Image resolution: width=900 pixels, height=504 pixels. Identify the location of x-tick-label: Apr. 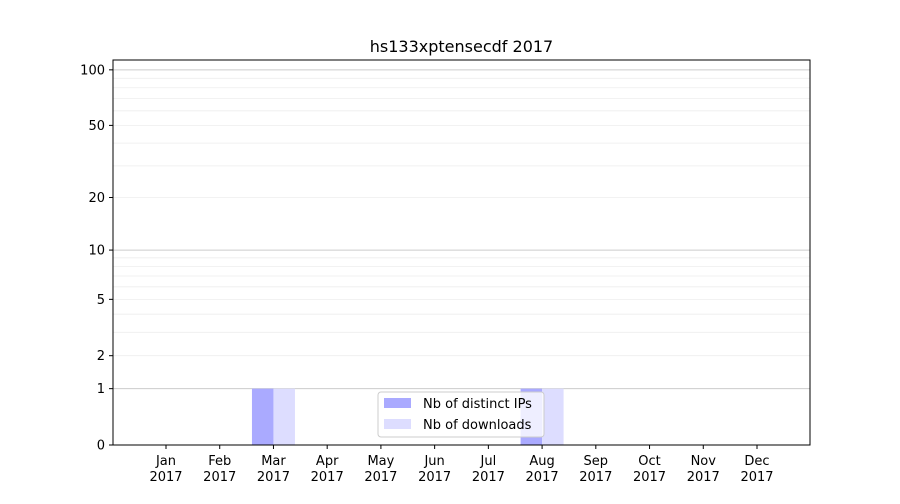
(327, 461).